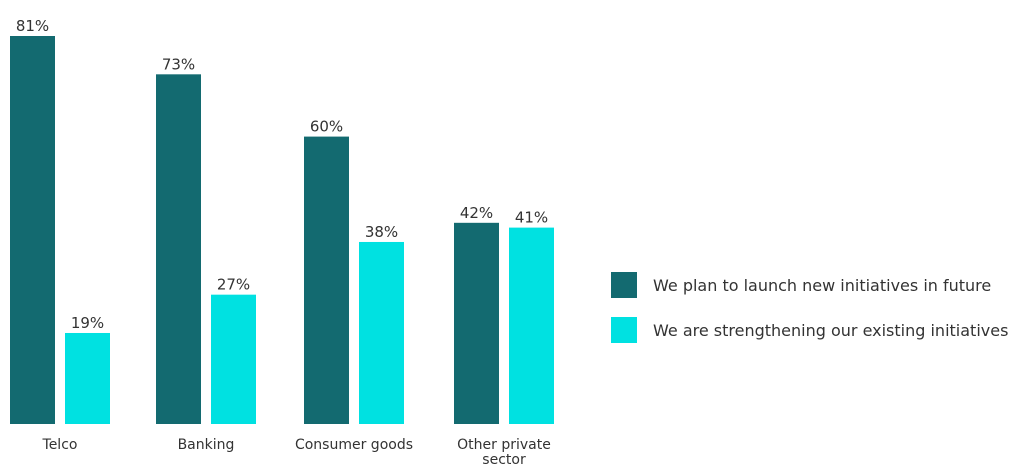  I want to click on data-label: 41%, so click(531, 218).